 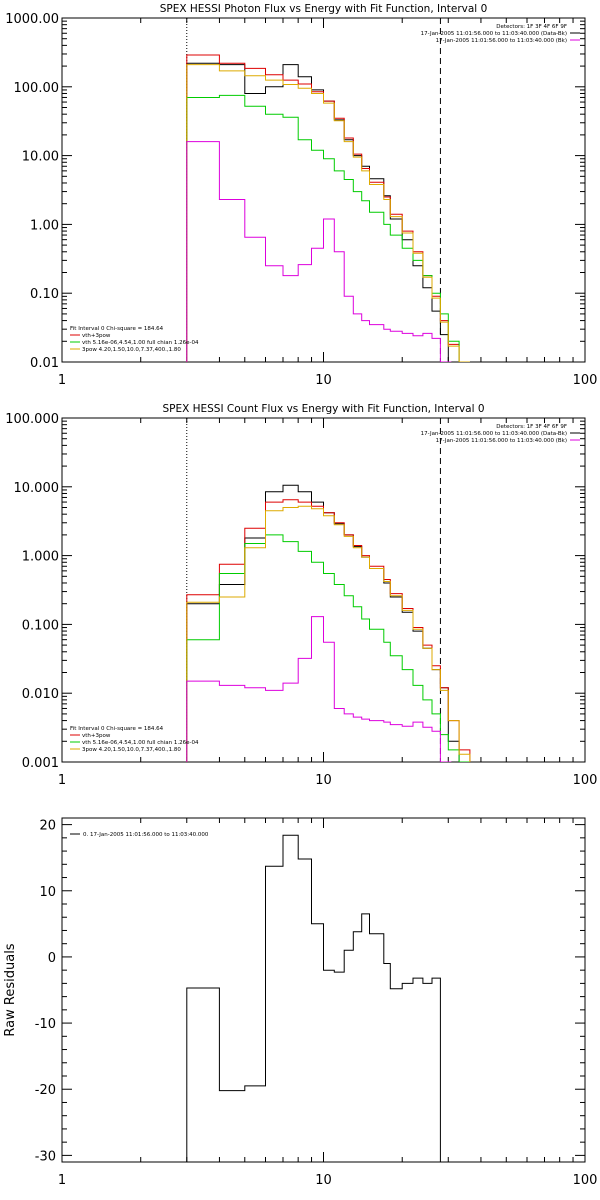 I want to click on y-tick-label: 0.010, so click(x=40, y=694).